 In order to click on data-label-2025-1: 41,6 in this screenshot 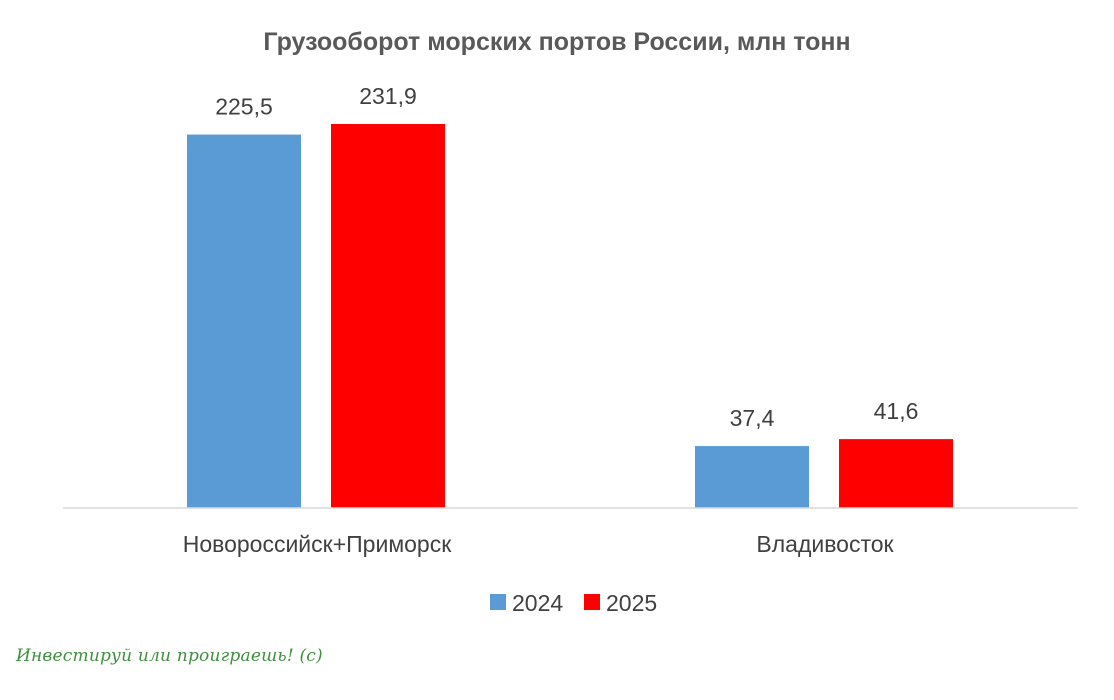, I will do `click(896, 411)`.